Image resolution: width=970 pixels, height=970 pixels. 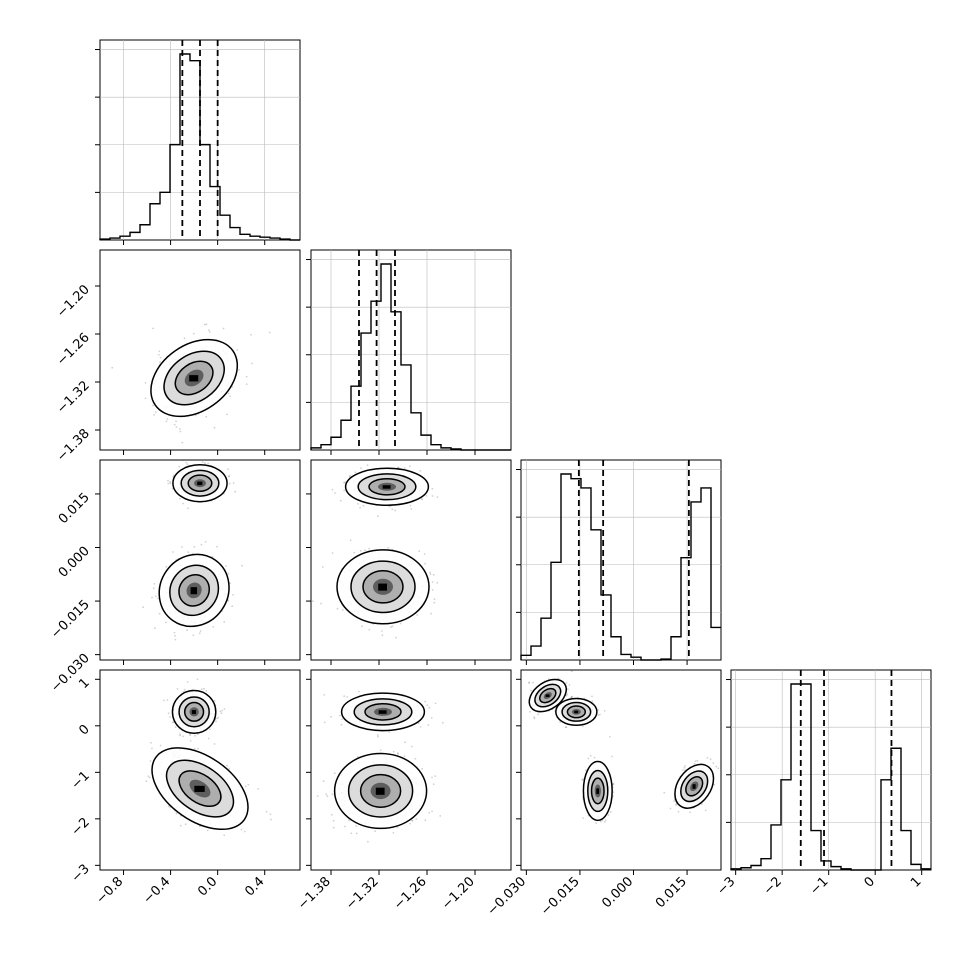 What do you see at coordinates (507, 896) in the screenshot?
I see `x-tick-label: −0.030` at bounding box center [507, 896].